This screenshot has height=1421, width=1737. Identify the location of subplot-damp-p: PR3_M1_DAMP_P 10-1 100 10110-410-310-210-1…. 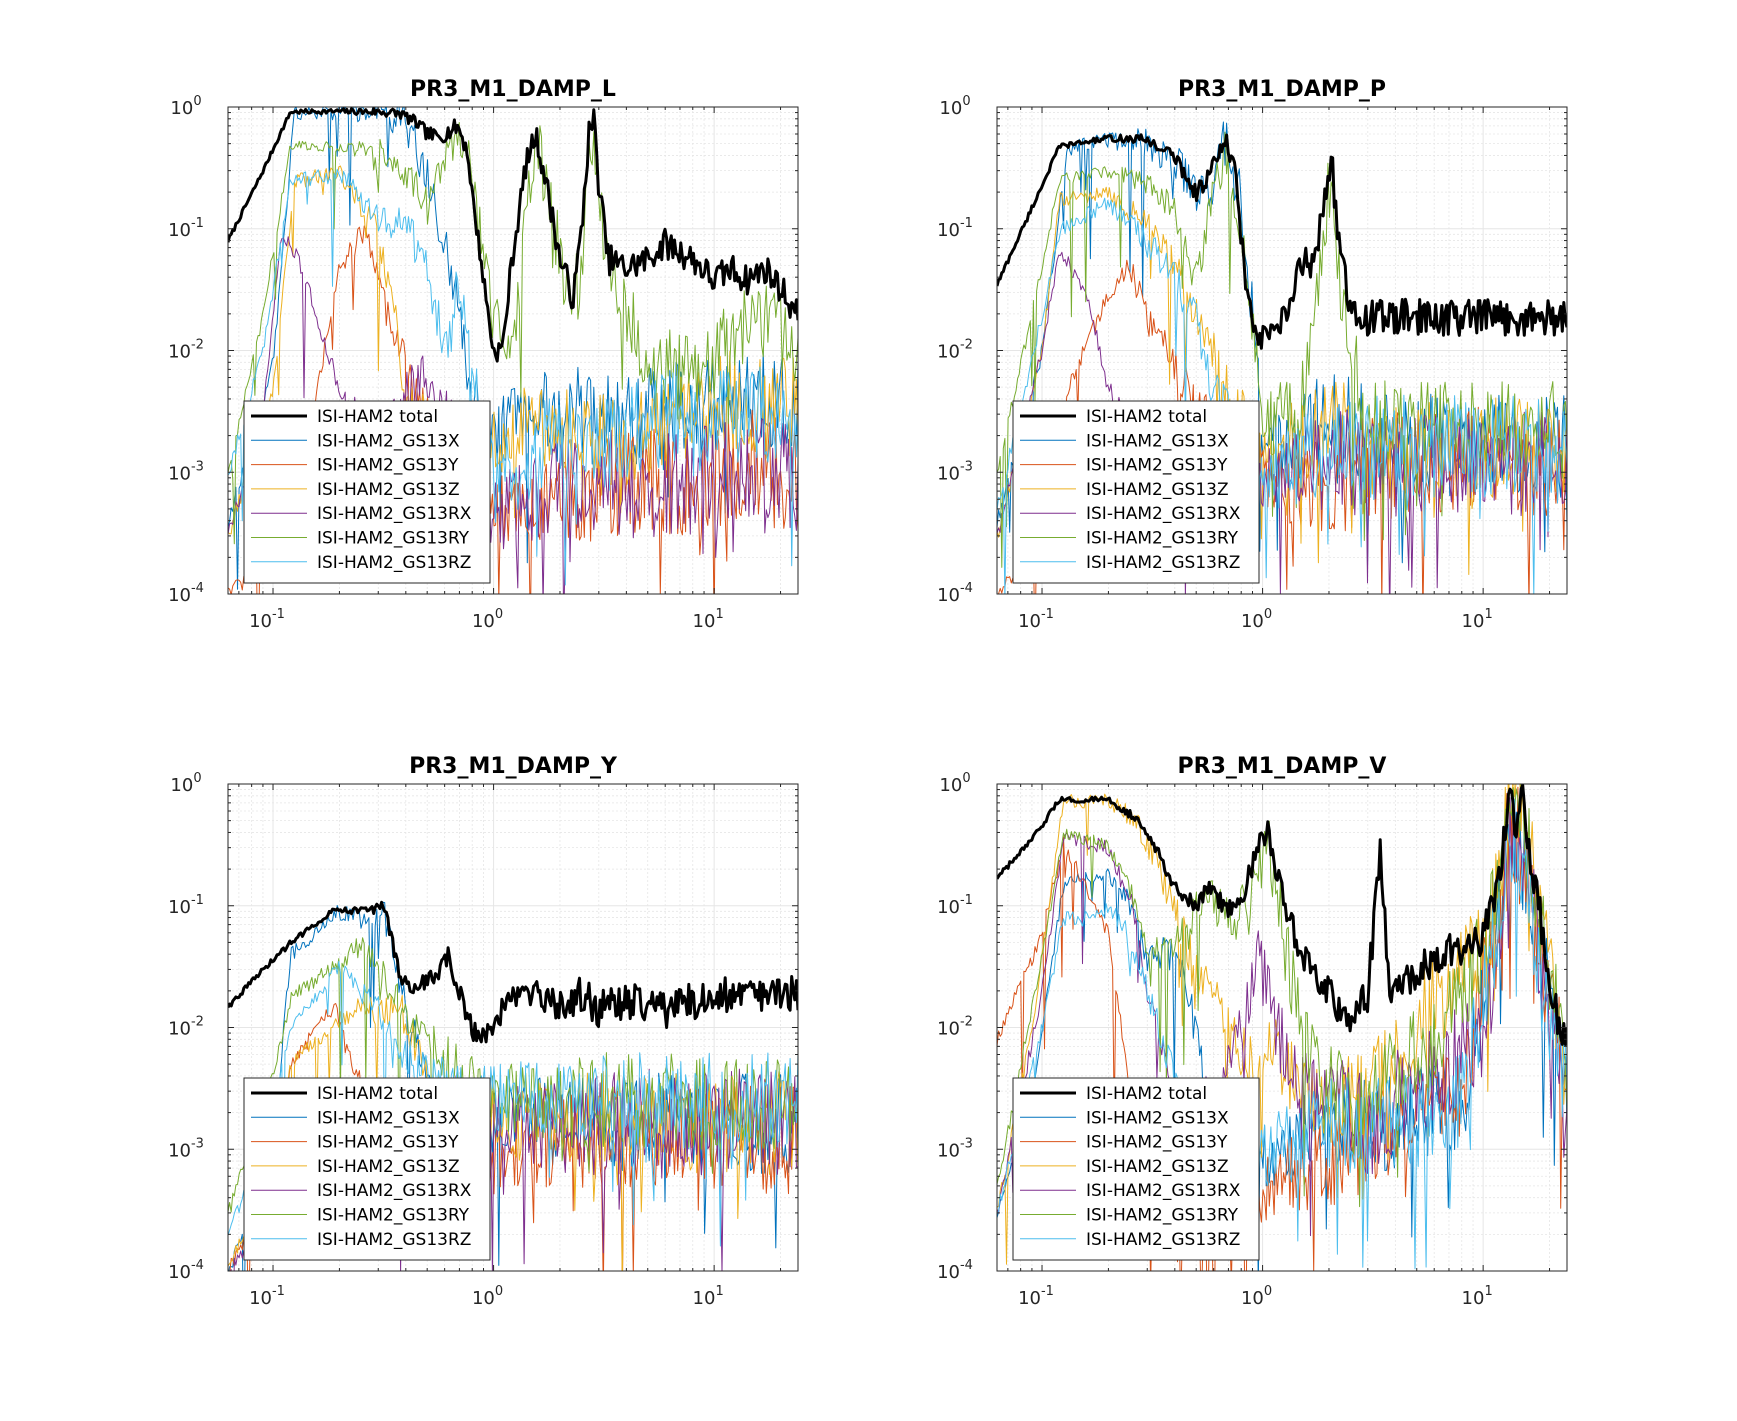
(1252, 354).